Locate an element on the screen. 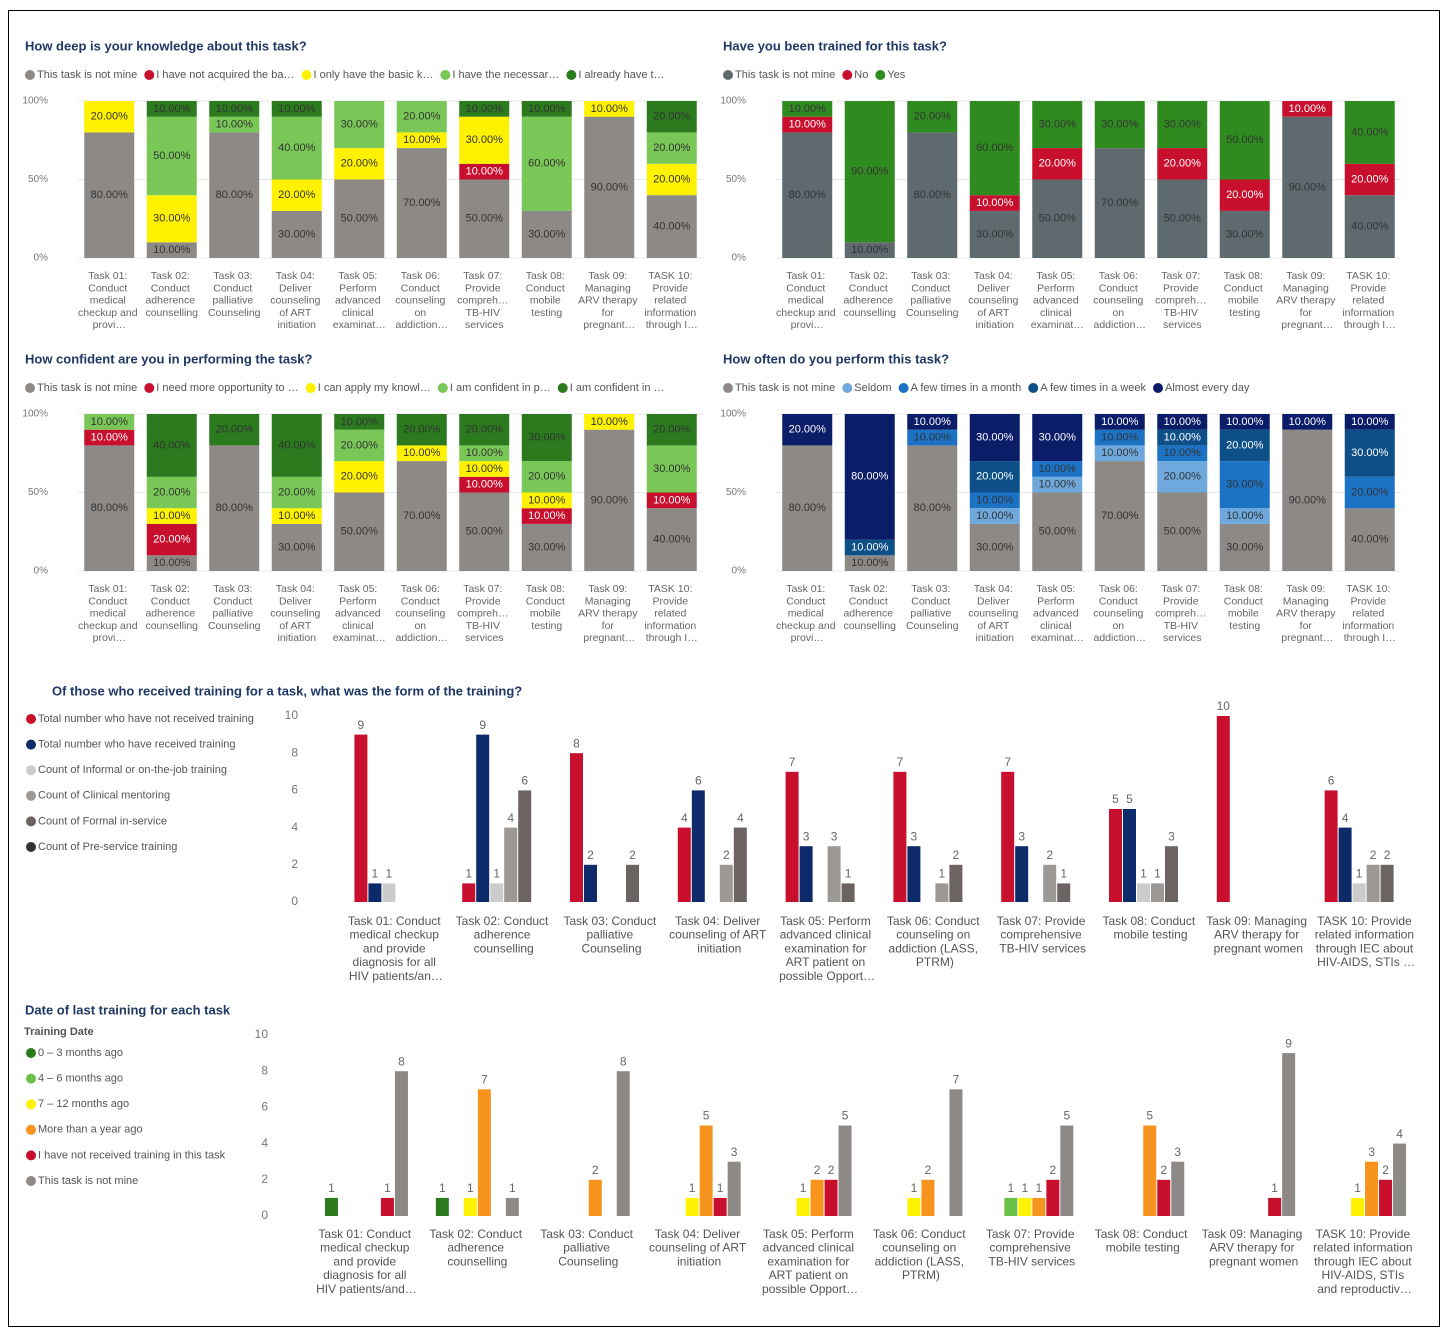 The width and height of the screenshot is (1449, 1328). label-line: addiction (LASS, is located at coordinates (935, 949).